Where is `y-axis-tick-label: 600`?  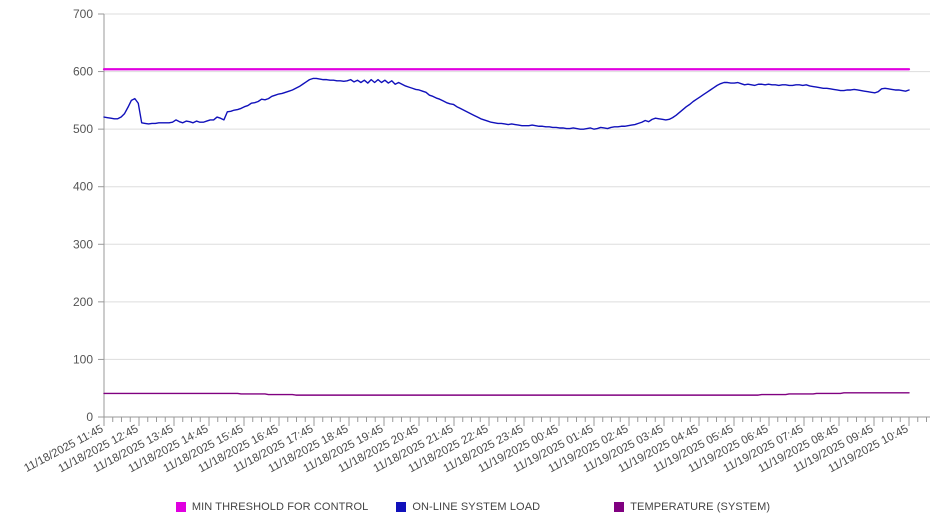
y-axis-tick-label: 600 is located at coordinates (83, 72).